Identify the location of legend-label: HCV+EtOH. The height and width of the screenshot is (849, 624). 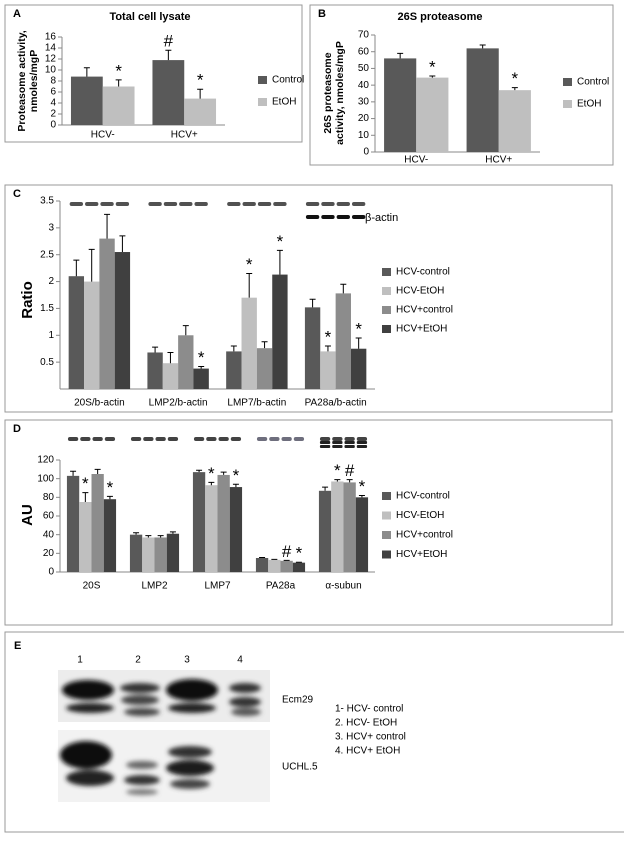
(421, 554).